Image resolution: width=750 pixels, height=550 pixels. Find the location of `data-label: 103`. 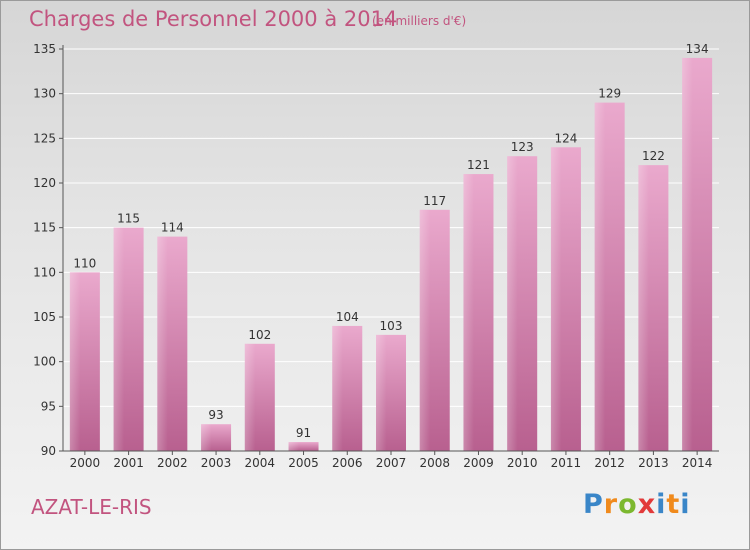

data-label: 103 is located at coordinates (391, 326).